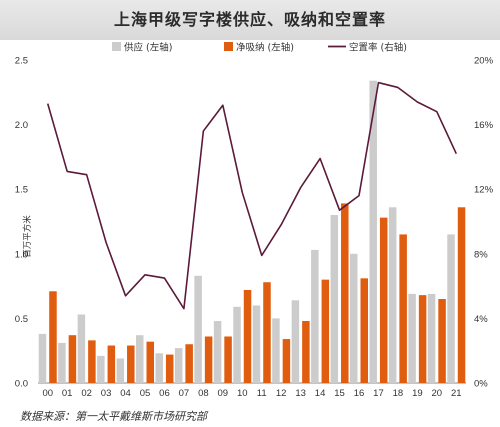  Describe the element at coordinates (21, 254) in the screenshot. I see `y-tick-label: 1.0` at that location.